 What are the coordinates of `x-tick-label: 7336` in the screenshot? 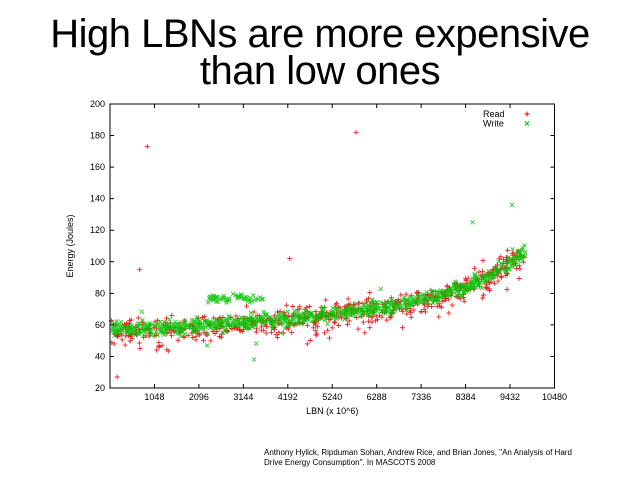 It's located at (421, 397).